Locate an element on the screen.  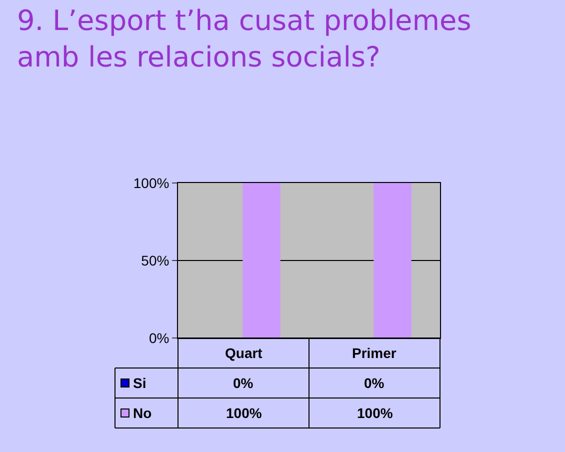
chart-title: 9. L’esport t’ha cusat problemes amb les relacions socials? is located at coordinates (244, 39).